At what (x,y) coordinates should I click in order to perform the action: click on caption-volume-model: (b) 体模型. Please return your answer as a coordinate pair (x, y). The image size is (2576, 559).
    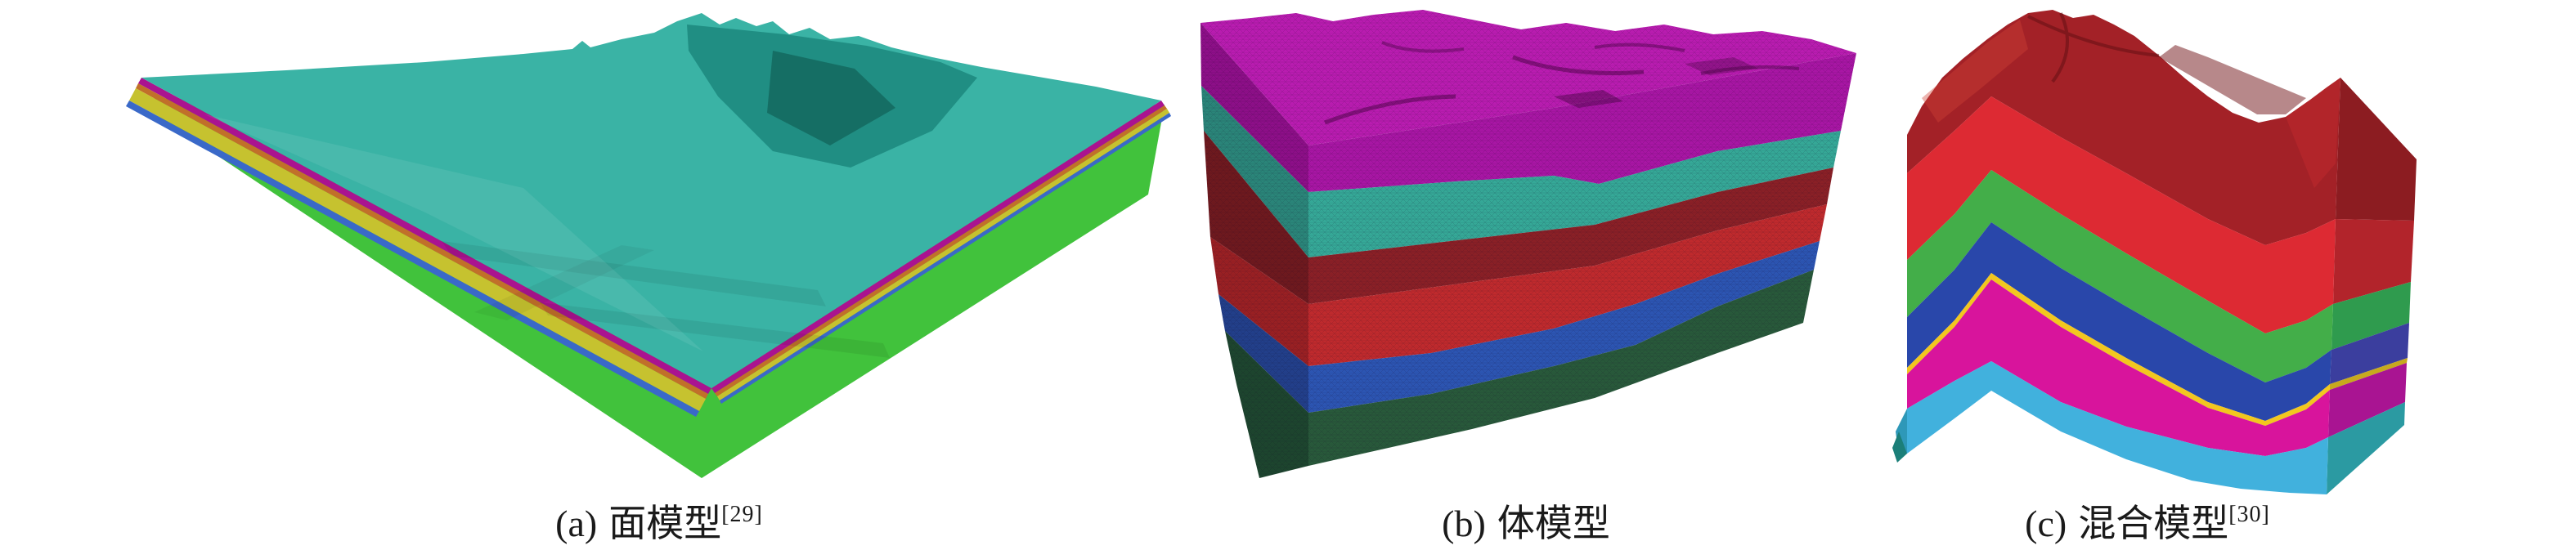
    Looking at the image, I should click on (1526, 521).